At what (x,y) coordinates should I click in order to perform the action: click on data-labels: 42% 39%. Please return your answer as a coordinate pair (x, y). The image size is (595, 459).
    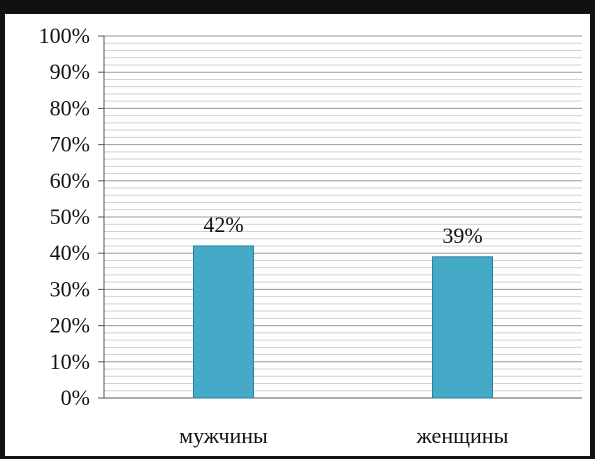
    Looking at the image, I should click on (342, 230).